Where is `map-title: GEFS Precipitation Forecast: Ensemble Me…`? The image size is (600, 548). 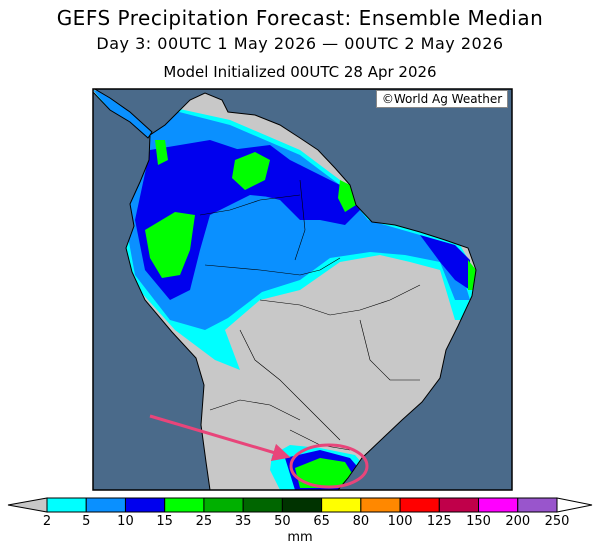 map-title: GEFS Precipitation Forecast: Ensemble Me… is located at coordinates (300, 18).